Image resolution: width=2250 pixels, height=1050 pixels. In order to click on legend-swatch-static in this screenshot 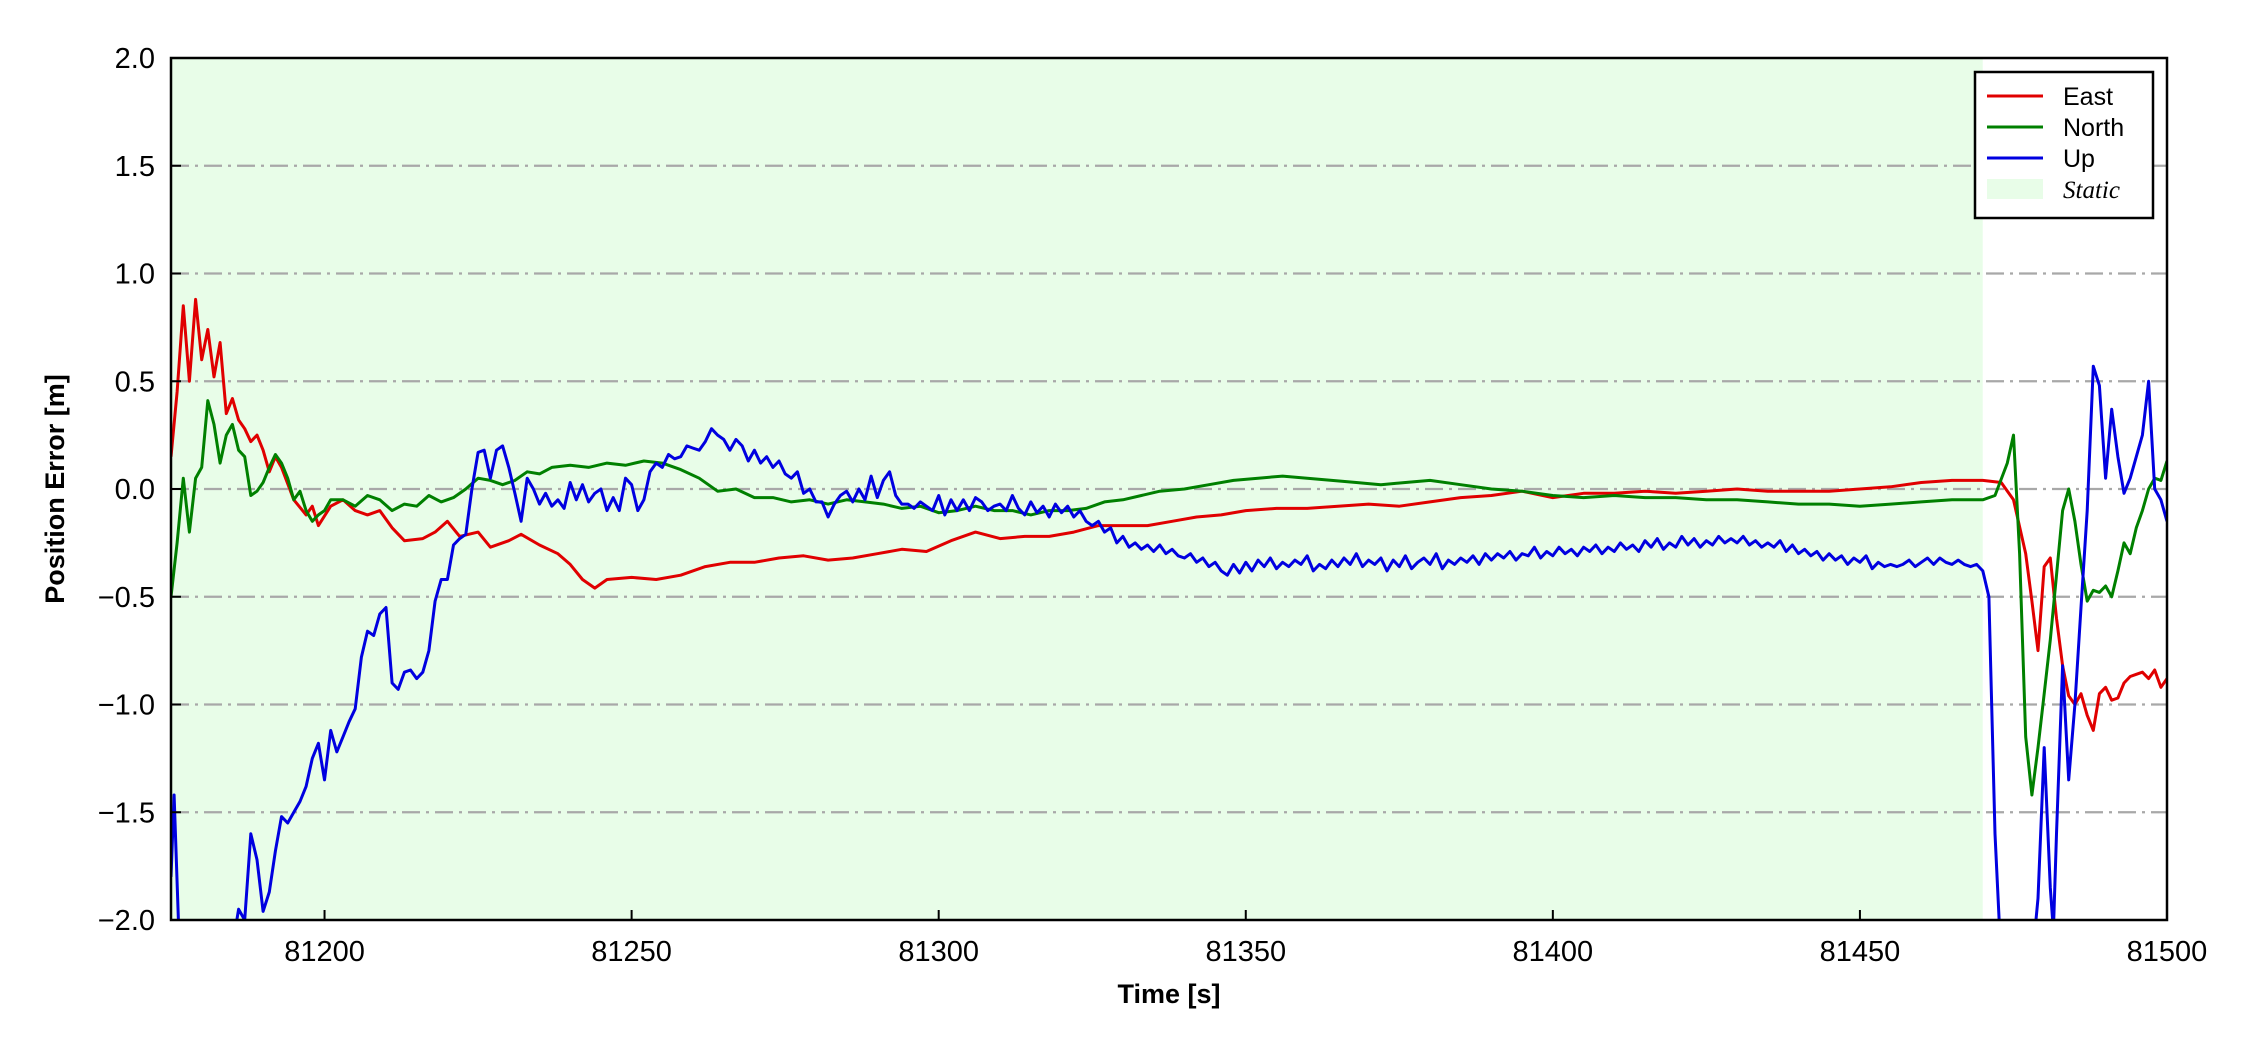, I will do `click(2015, 189)`.